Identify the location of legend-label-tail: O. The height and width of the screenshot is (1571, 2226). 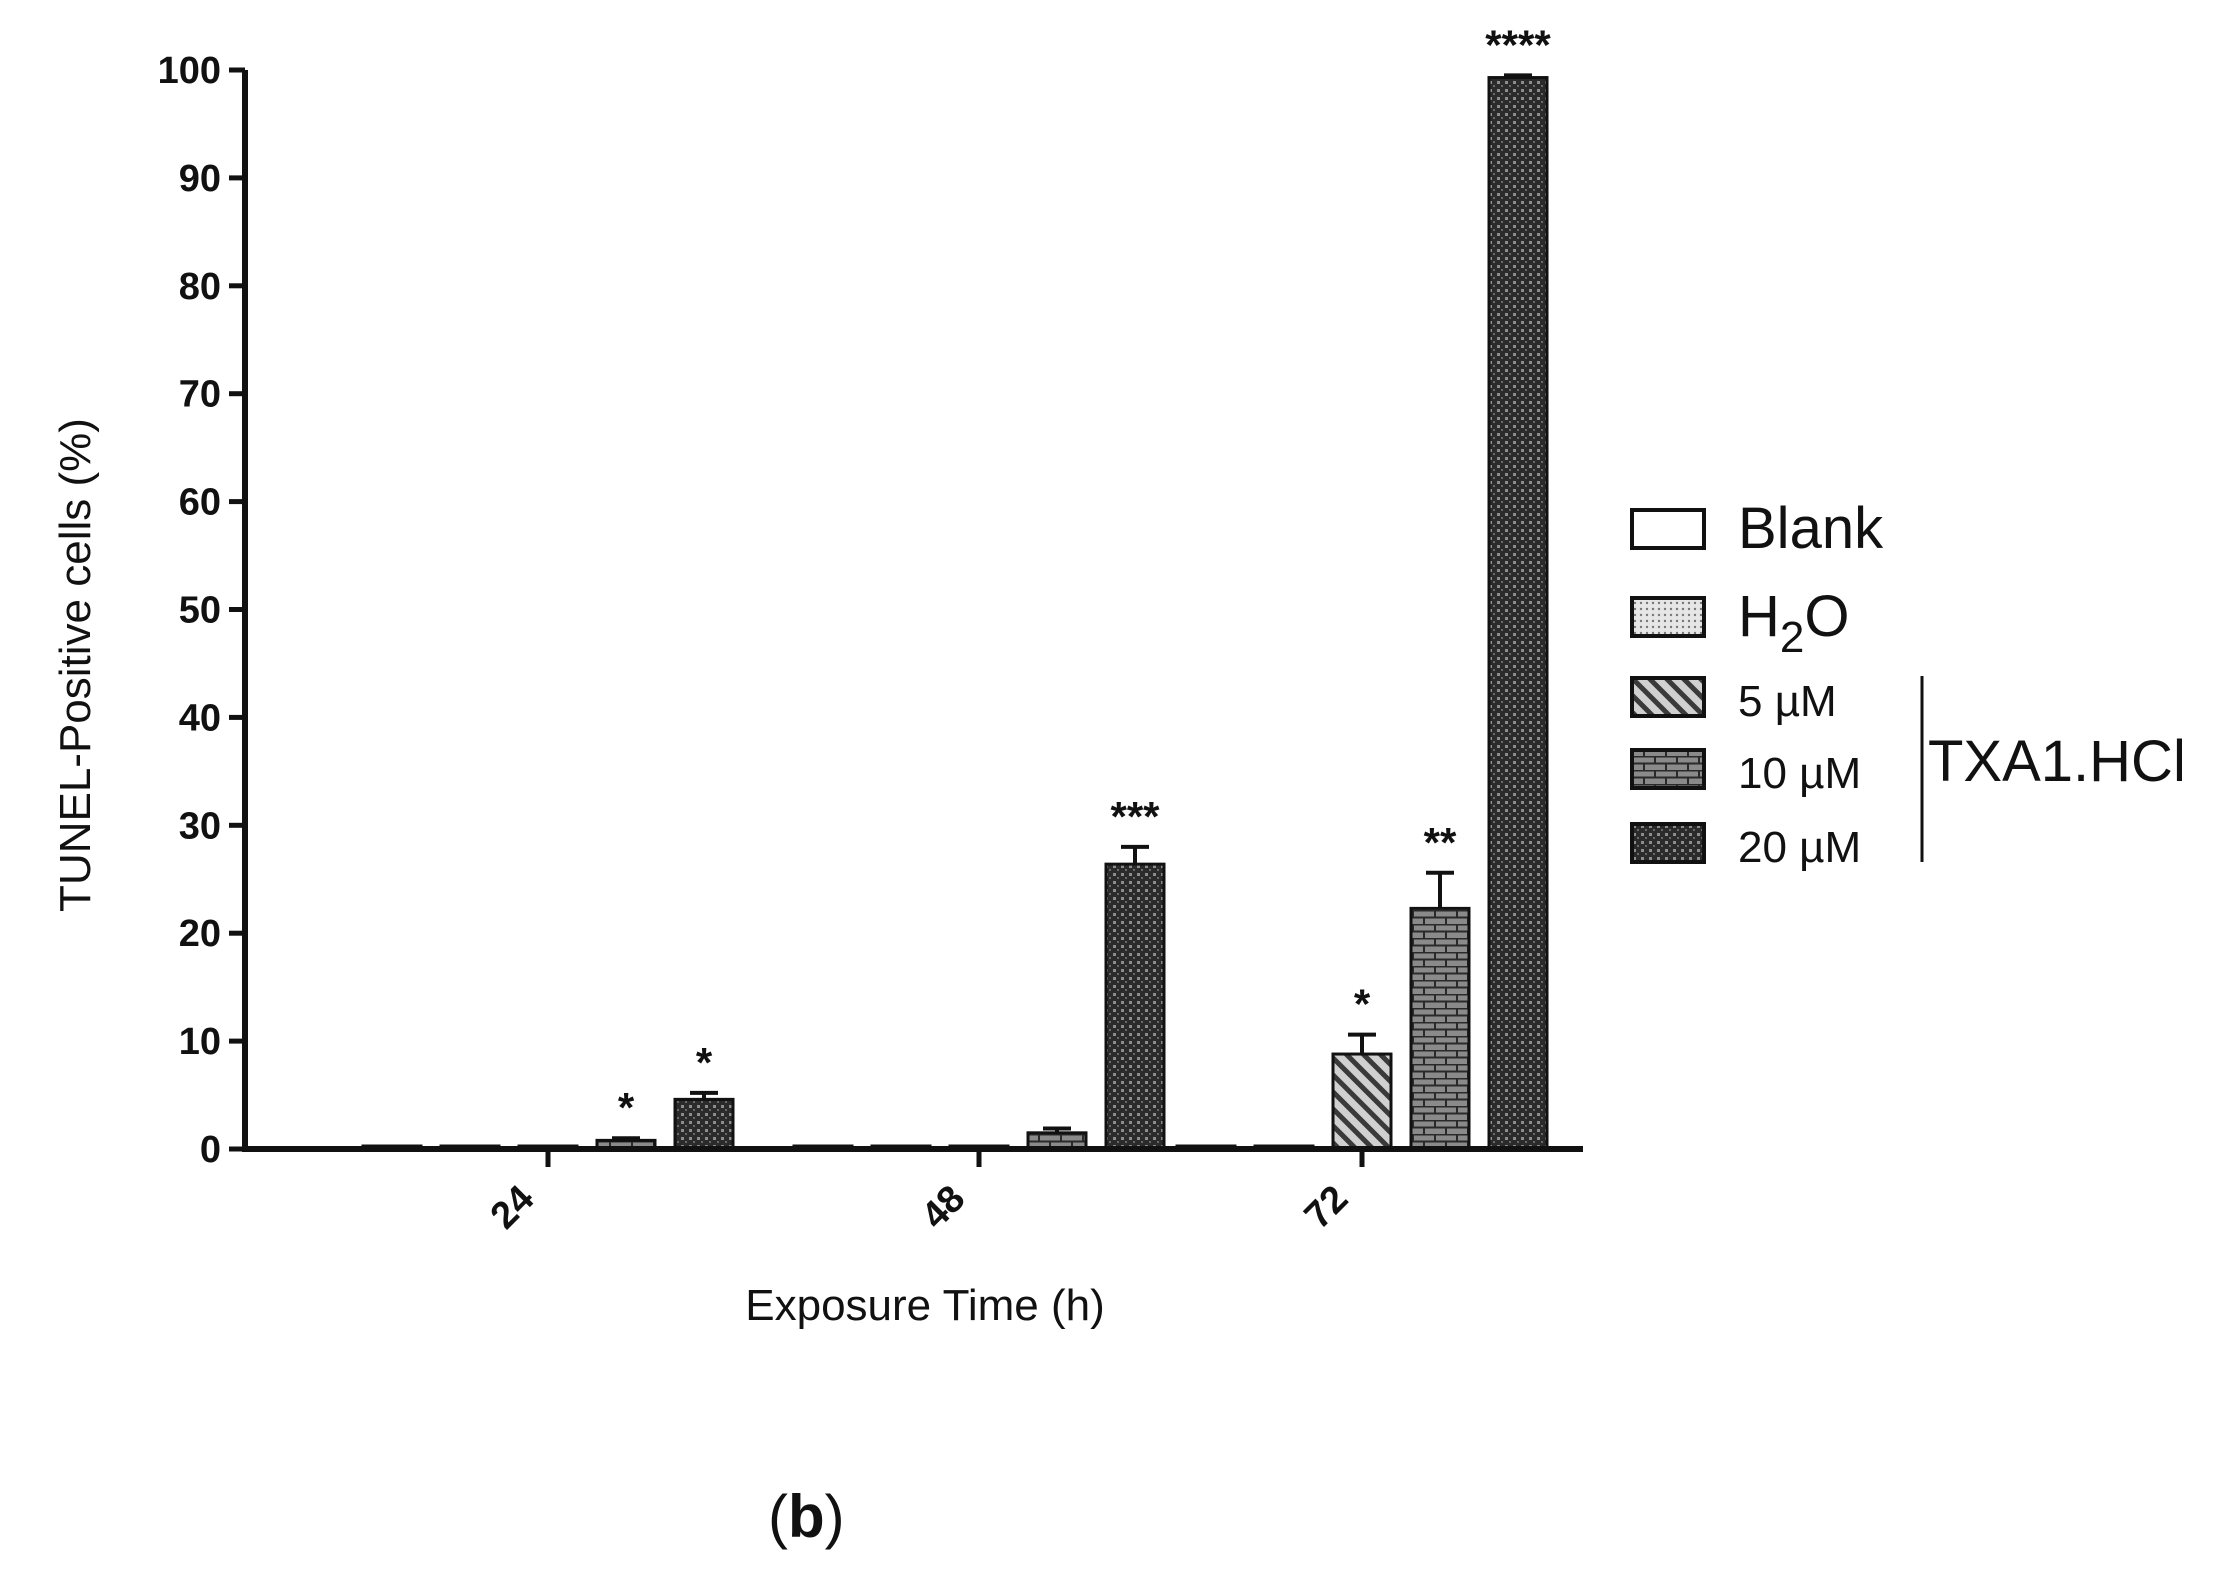
(1826, 616).